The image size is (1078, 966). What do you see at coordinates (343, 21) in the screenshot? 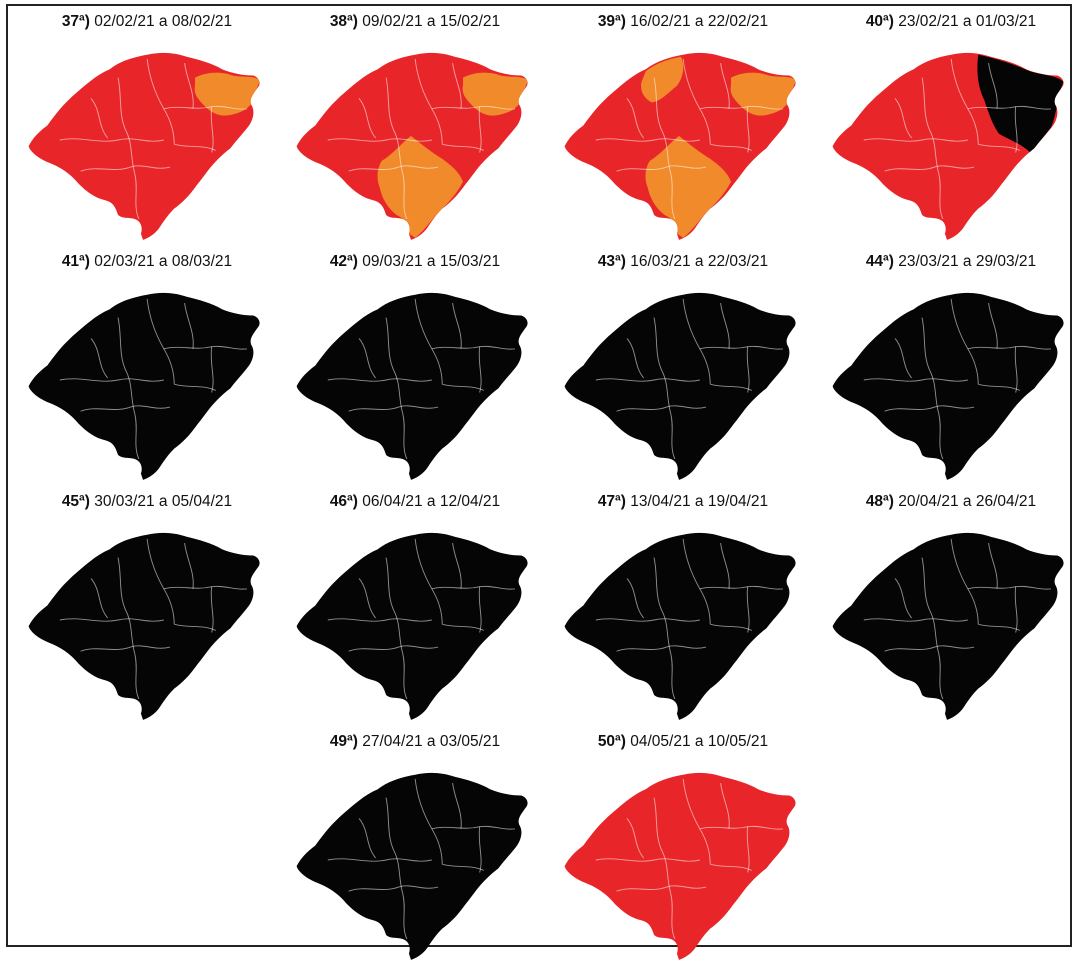
I see `week-number: 38ª)` at bounding box center [343, 21].